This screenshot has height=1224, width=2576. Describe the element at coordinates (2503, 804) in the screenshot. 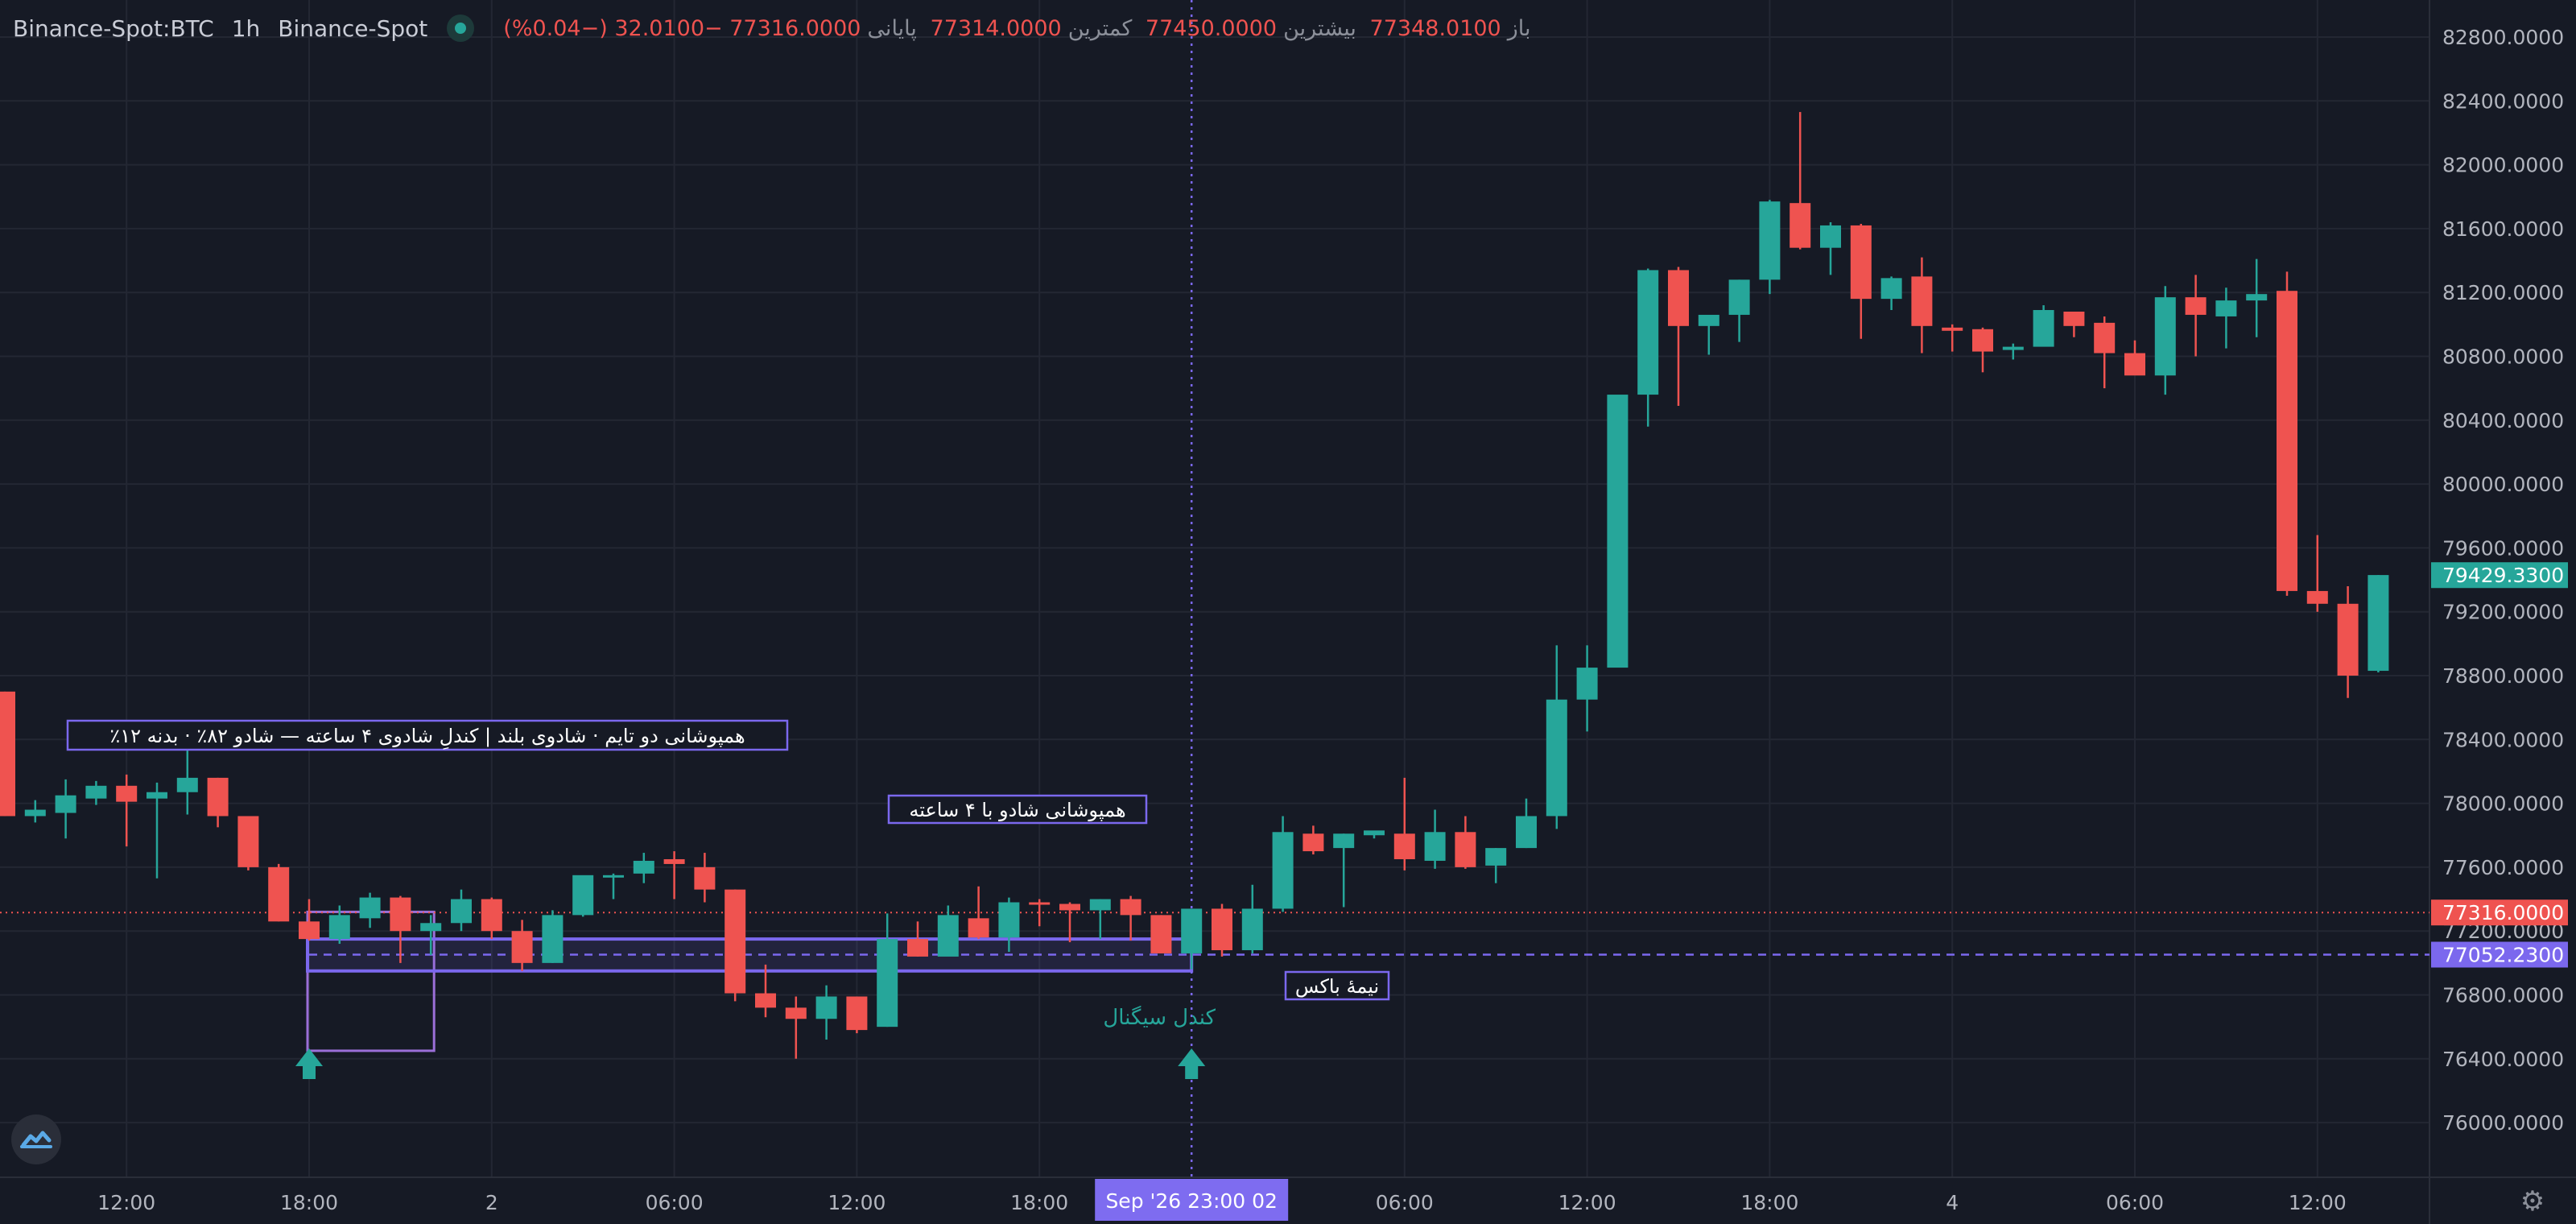

I see `price-tick-label: 78000.0000` at that location.